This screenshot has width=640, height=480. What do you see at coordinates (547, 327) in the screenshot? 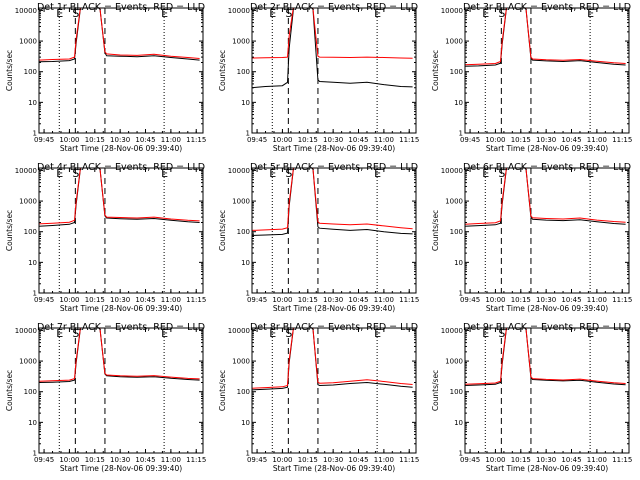
I see `panel-title: Det 9r BLACK = Events, RED = LLD` at bounding box center [547, 327].